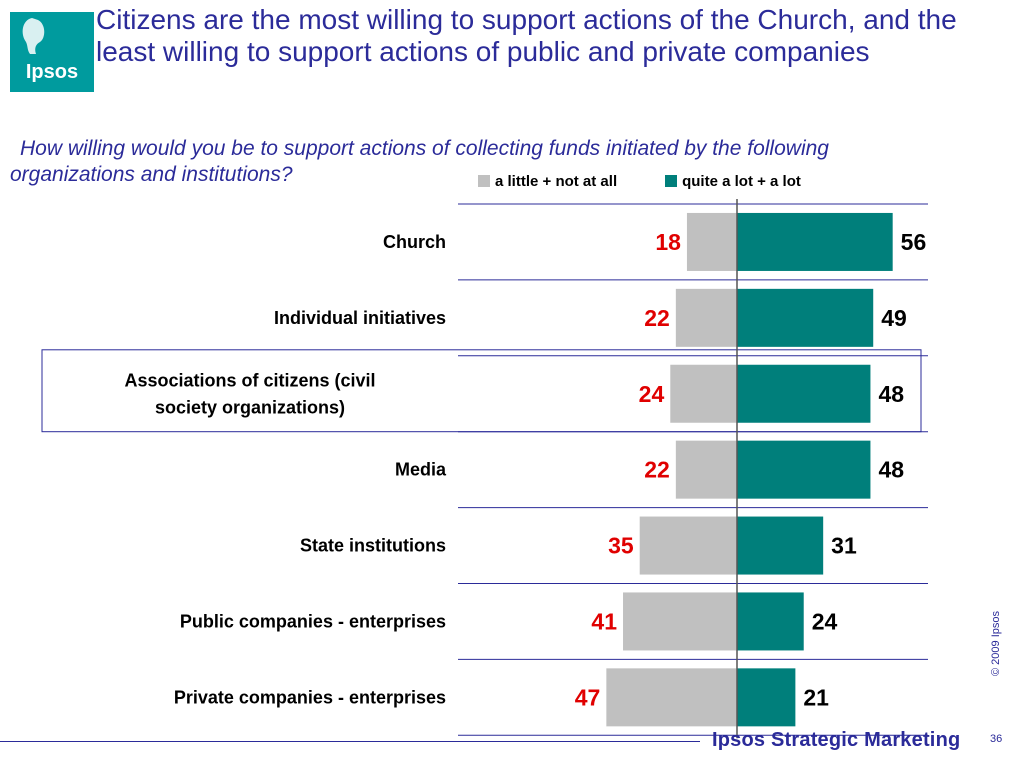  I want to click on category-label: society organizations), so click(250, 407).